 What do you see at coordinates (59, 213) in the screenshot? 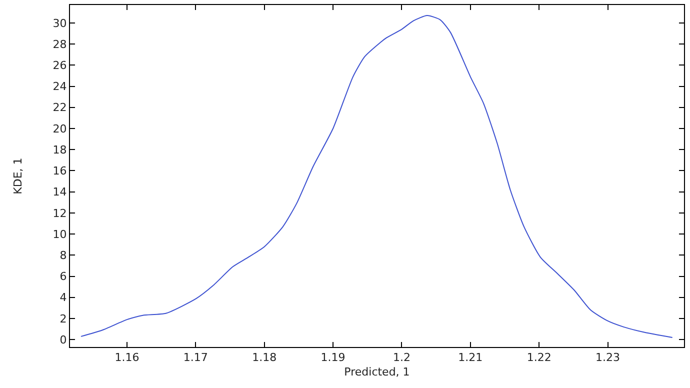
I see `y-tick-label: 12` at bounding box center [59, 213].